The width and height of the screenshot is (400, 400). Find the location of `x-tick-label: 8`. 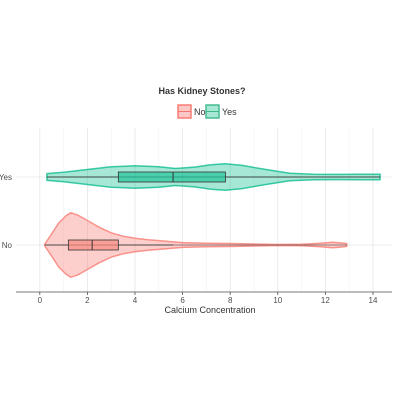

x-tick-label: 8 is located at coordinates (230, 300).